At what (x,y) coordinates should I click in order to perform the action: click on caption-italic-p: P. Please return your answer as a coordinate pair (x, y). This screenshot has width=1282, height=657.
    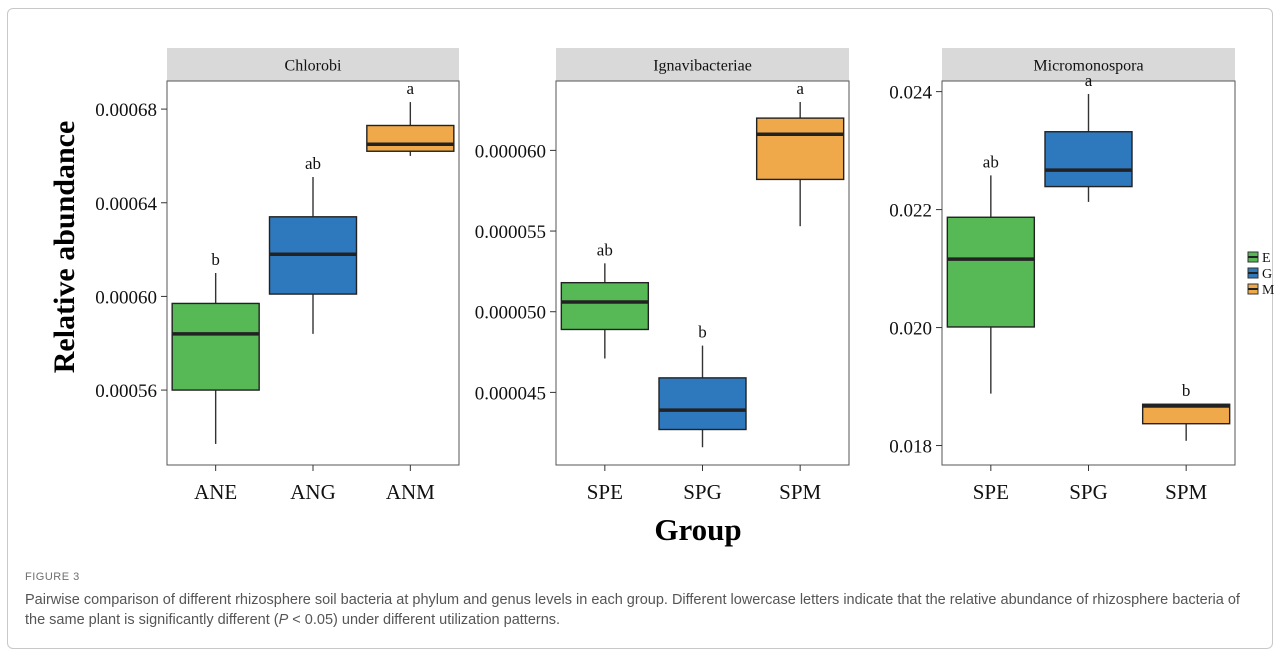
    Looking at the image, I should click on (283, 620).